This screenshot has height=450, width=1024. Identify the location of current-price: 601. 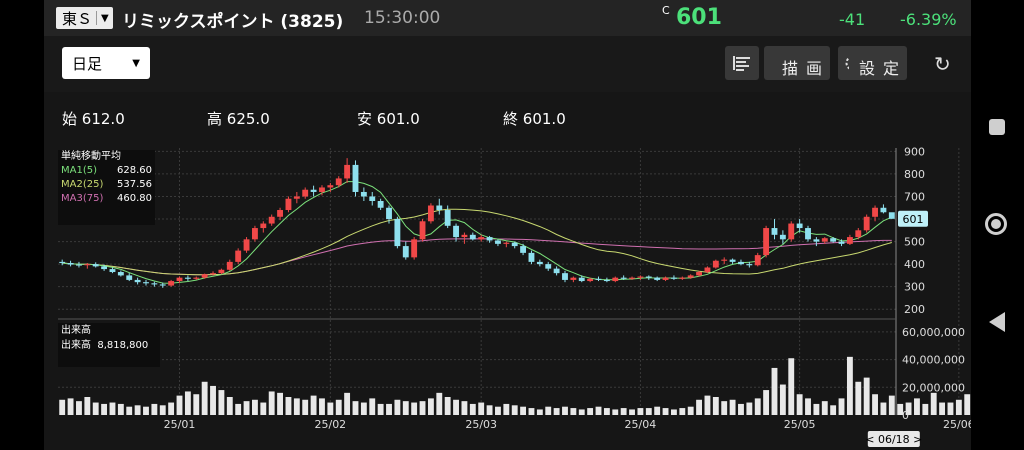
(699, 17).